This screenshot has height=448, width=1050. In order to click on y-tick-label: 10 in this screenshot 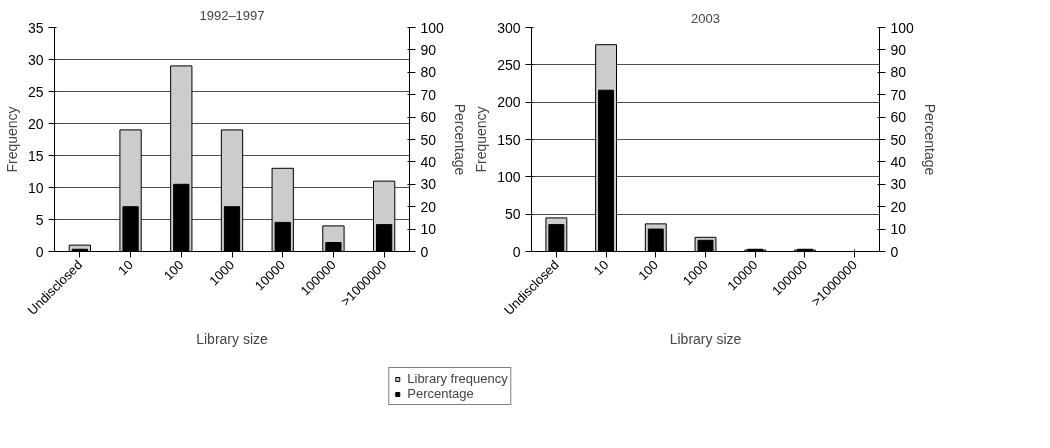, I will do `click(35, 187)`.